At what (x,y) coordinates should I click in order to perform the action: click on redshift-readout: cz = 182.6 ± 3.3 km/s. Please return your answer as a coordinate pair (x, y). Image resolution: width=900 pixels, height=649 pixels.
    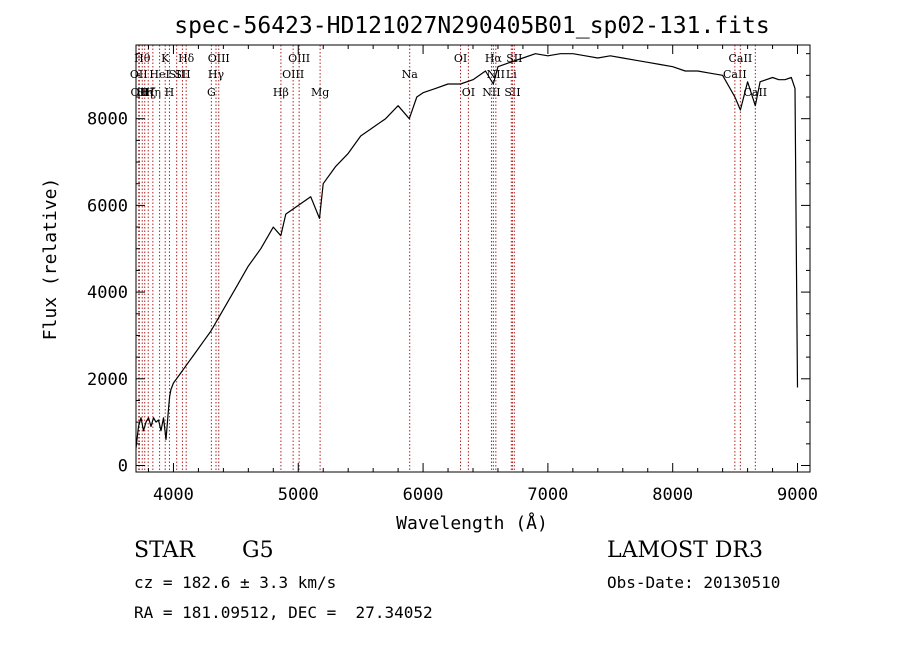
    Looking at the image, I should click on (235, 582).